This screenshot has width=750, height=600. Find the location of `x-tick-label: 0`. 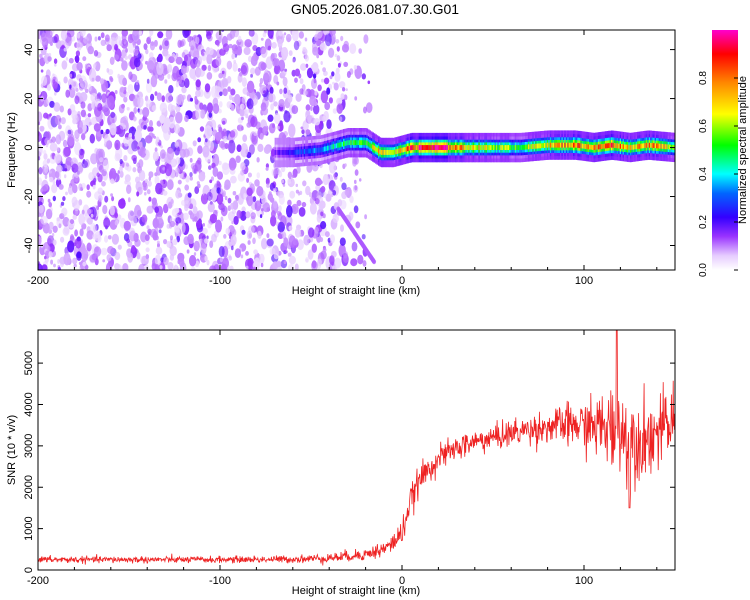

x-tick-label: 0 is located at coordinates (402, 581).